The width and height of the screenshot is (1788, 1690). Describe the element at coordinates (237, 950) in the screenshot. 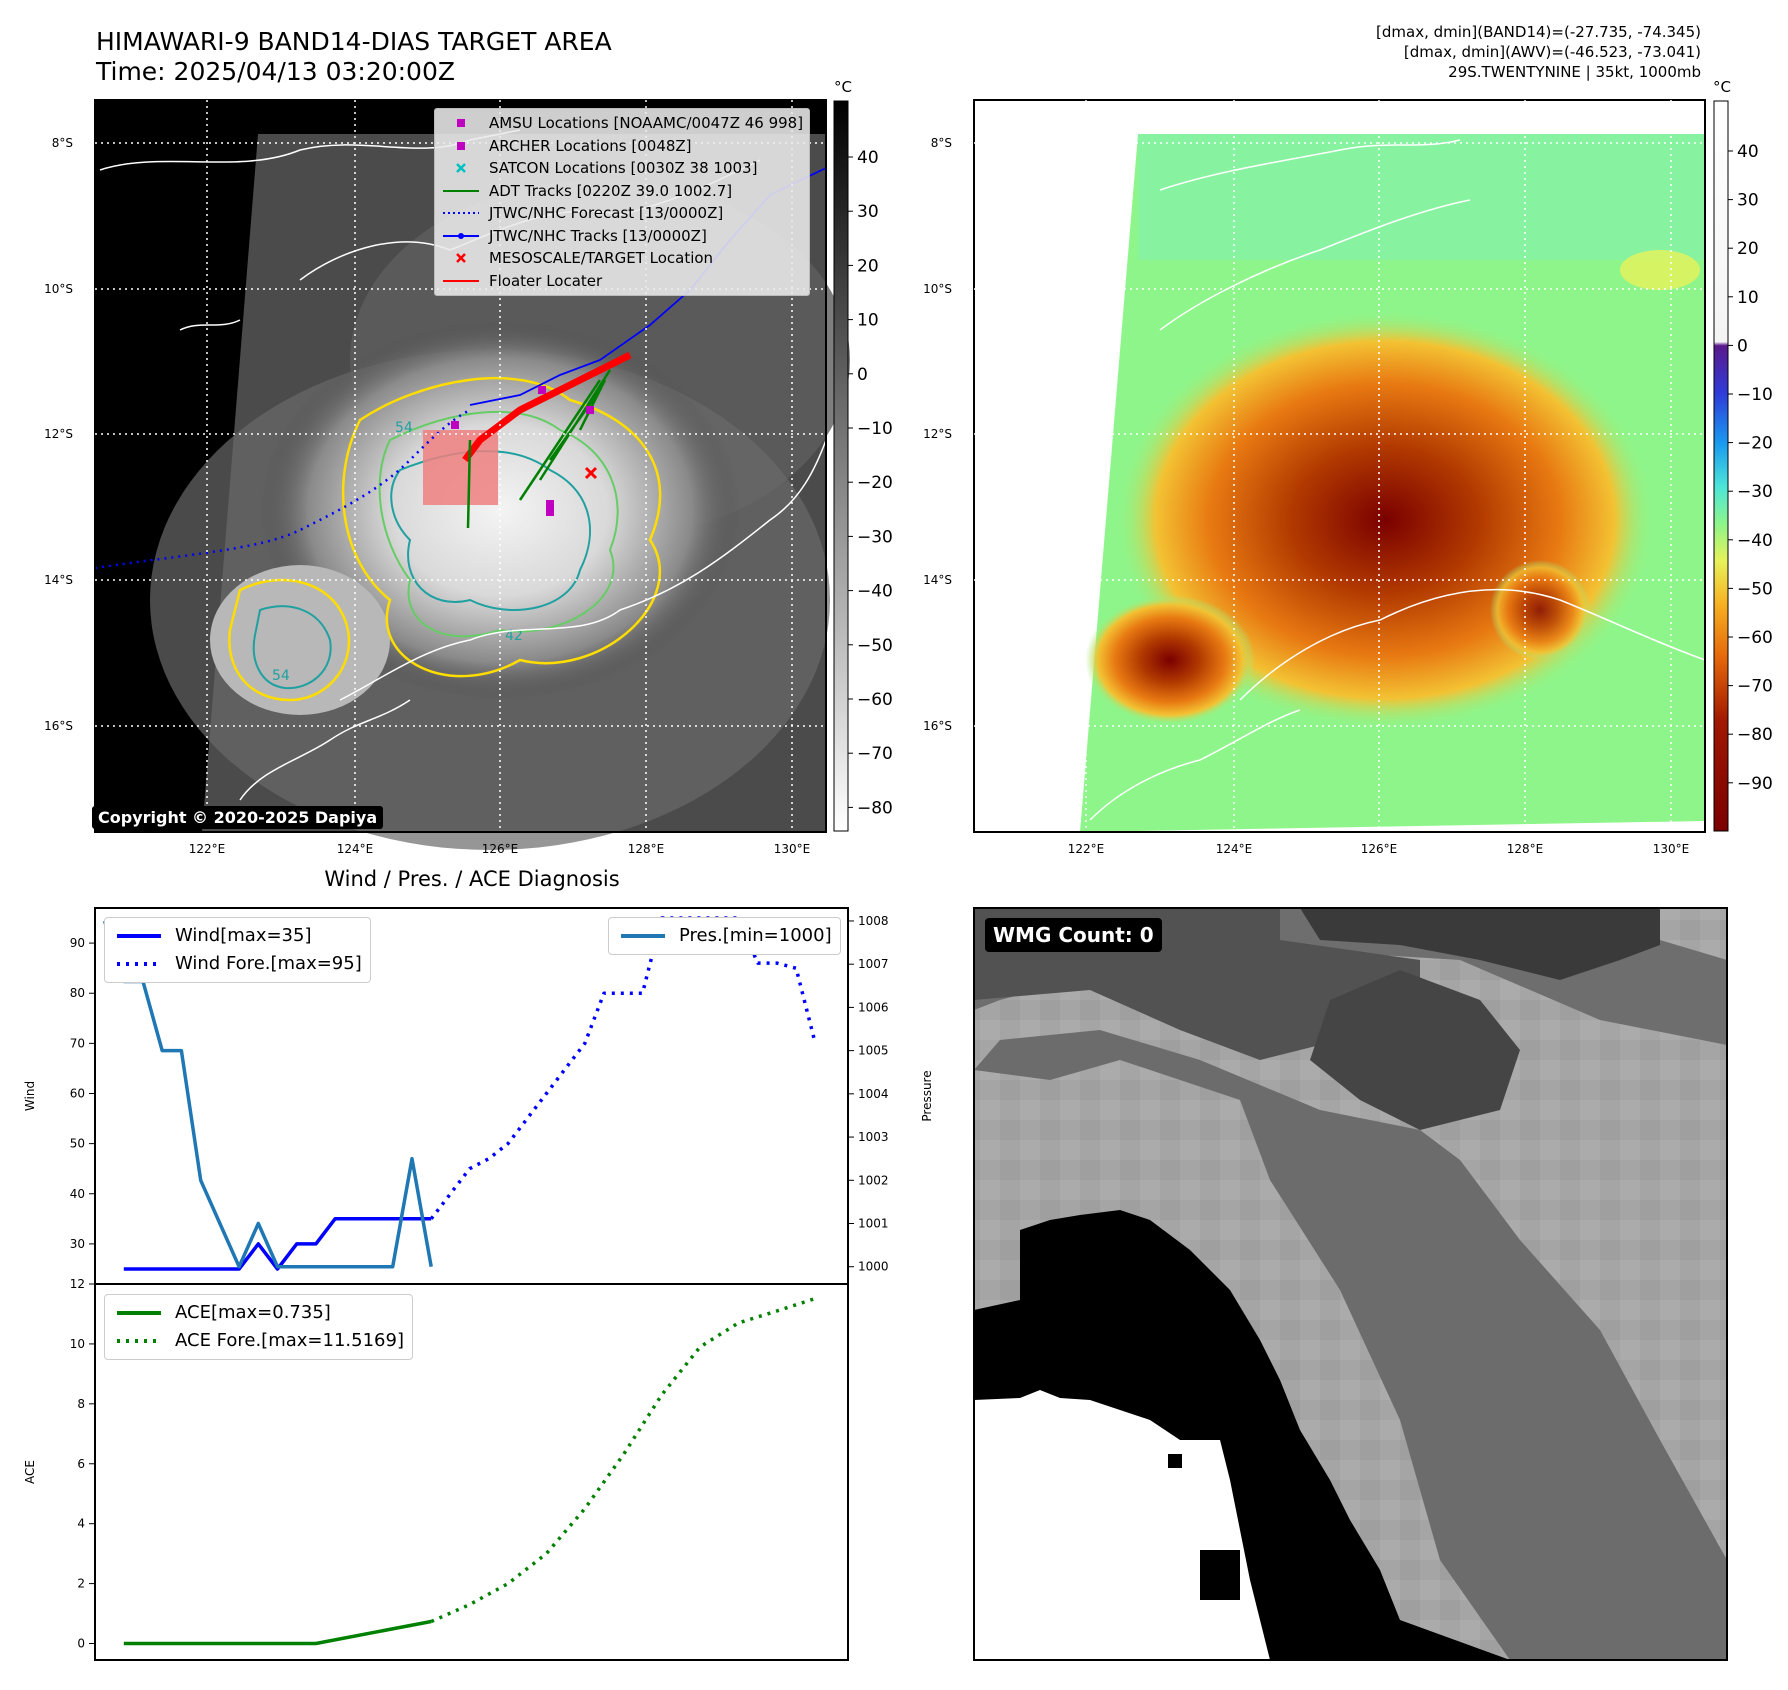

I see `wind-legend: Wind[max=35] Wind Fore.[max=95]` at that location.